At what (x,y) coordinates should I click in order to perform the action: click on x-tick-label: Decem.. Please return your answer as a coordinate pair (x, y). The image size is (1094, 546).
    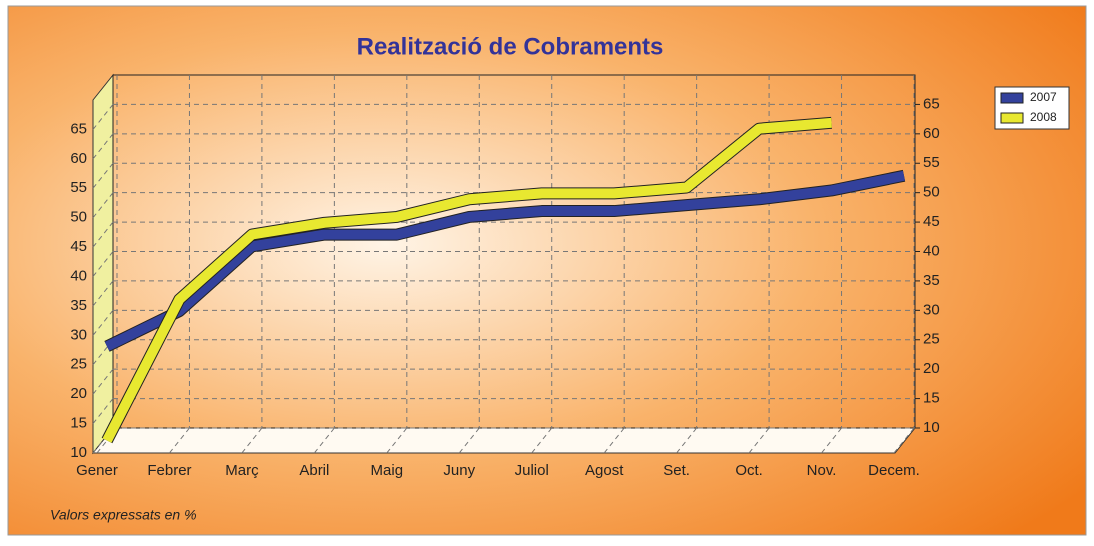
    Looking at the image, I should click on (894, 470).